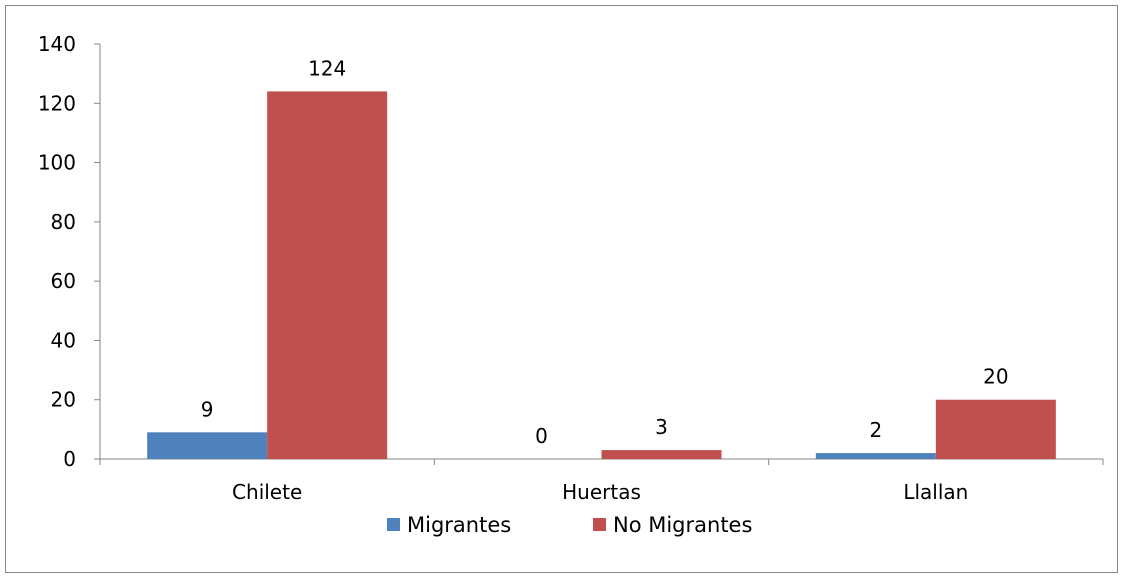 This screenshot has height=580, width=1125. Describe the element at coordinates (682, 525) in the screenshot. I see `legend-label: No Migrantes` at that location.